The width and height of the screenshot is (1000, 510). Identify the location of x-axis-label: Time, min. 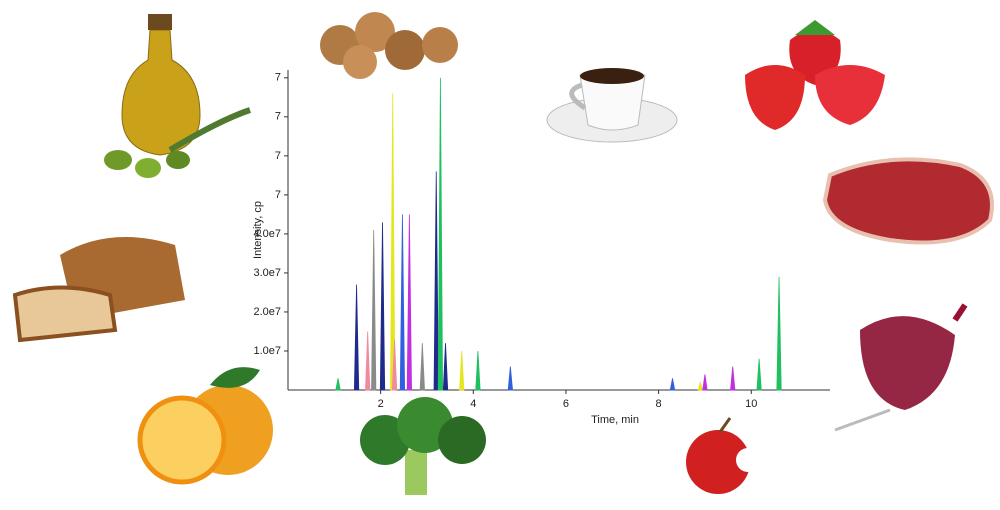
(615, 420).